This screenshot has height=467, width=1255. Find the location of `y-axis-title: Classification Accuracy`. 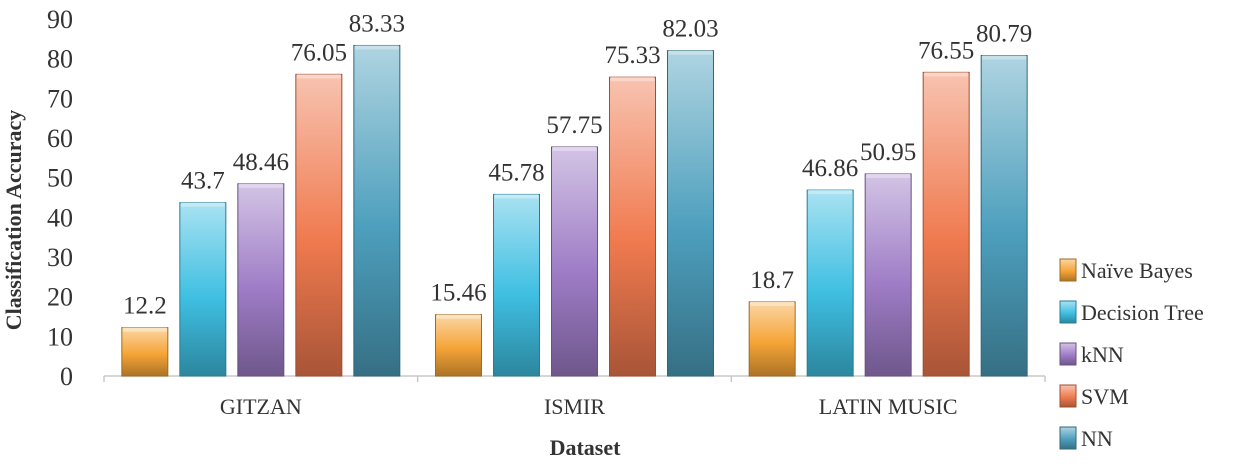

y-axis-title: Classification Accuracy is located at coordinates (13, 220).